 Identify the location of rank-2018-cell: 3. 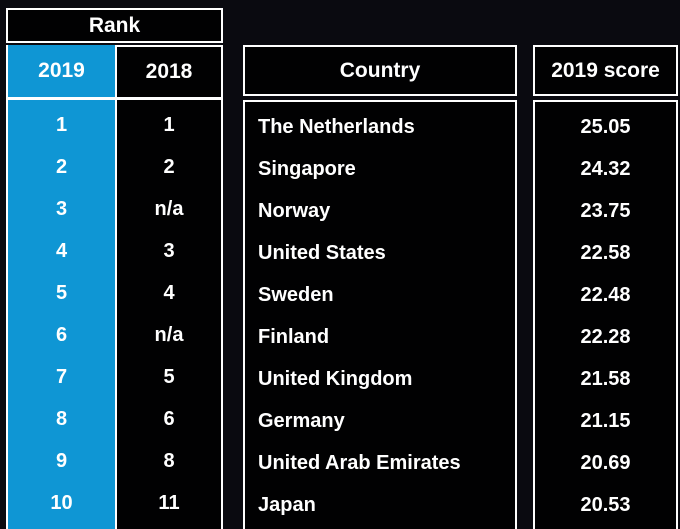
(169, 250).